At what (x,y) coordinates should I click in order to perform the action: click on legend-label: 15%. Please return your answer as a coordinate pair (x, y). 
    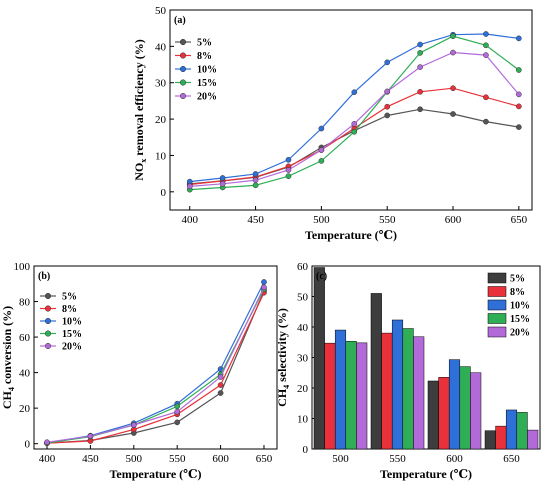
    Looking at the image, I should click on (207, 83).